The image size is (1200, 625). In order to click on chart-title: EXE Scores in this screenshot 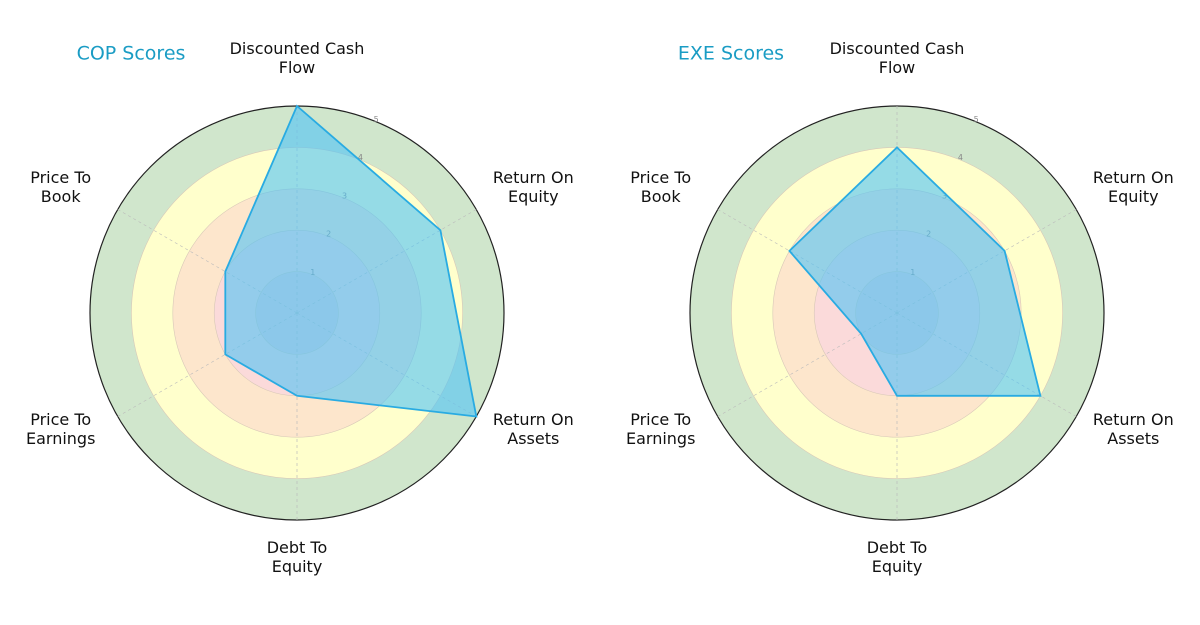, I will do `click(731, 54)`.